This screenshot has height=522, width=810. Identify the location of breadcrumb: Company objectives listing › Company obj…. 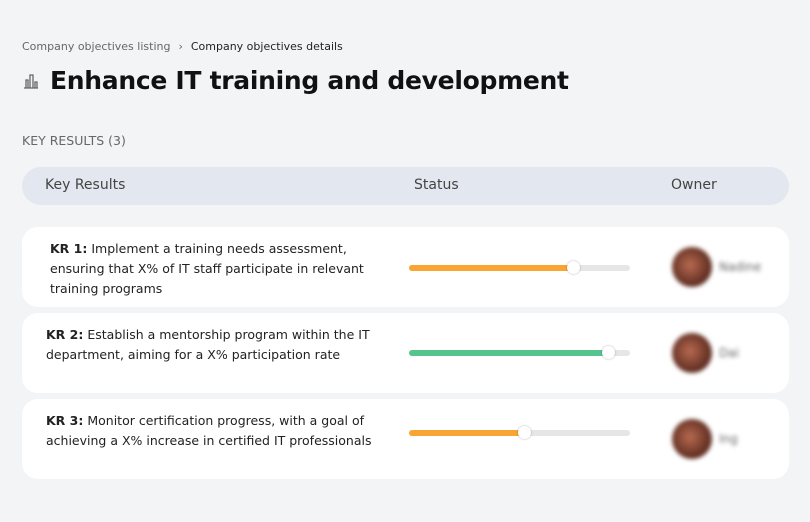
(182, 46).